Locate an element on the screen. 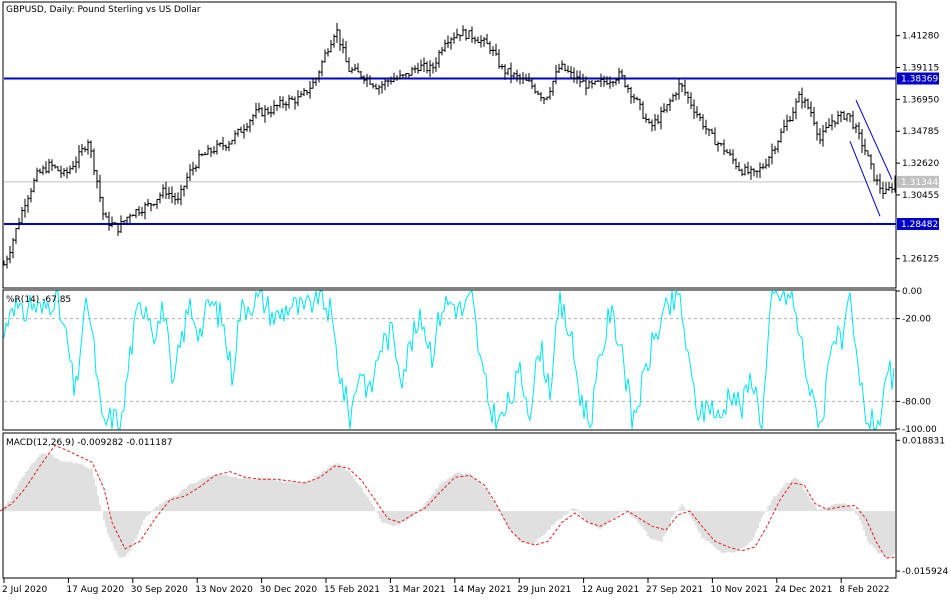 This screenshot has width=950, height=600. wpr-tick-label: -80.00 is located at coordinates (916, 402).